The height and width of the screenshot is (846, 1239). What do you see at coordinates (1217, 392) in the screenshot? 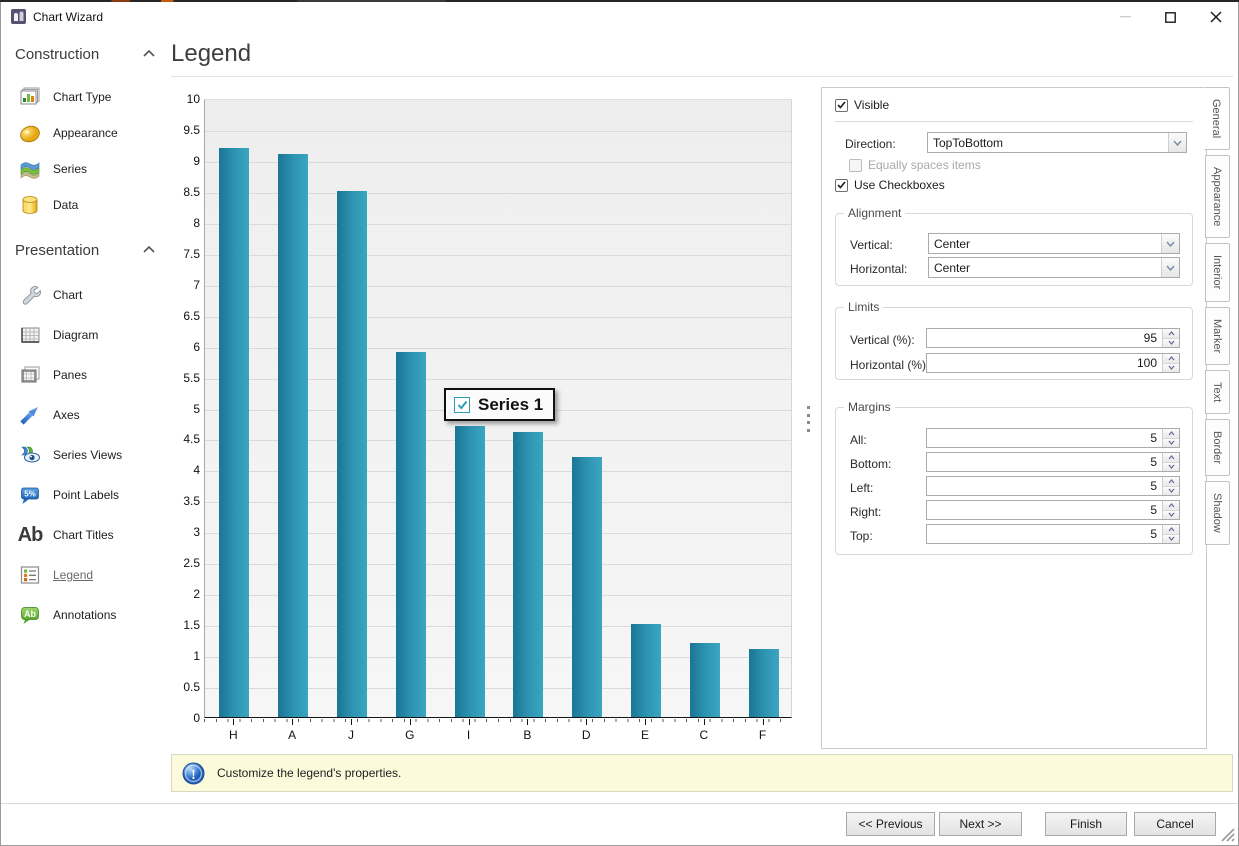
I see `tab-text: Text` at bounding box center [1217, 392].